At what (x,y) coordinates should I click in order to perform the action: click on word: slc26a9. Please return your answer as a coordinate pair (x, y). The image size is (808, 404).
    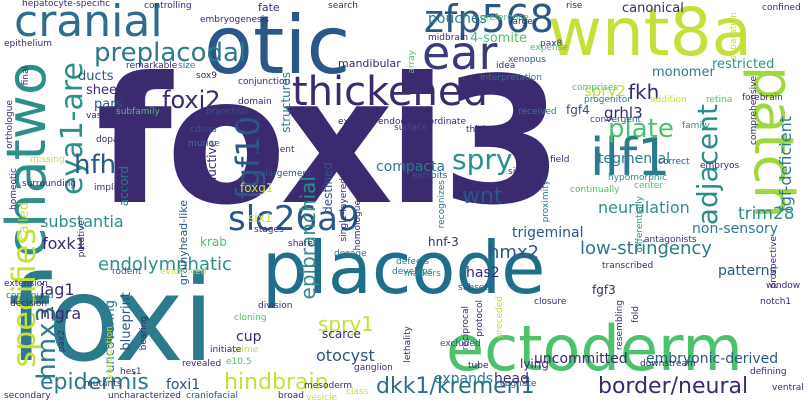
    Looking at the image, I should click on (294, 219).